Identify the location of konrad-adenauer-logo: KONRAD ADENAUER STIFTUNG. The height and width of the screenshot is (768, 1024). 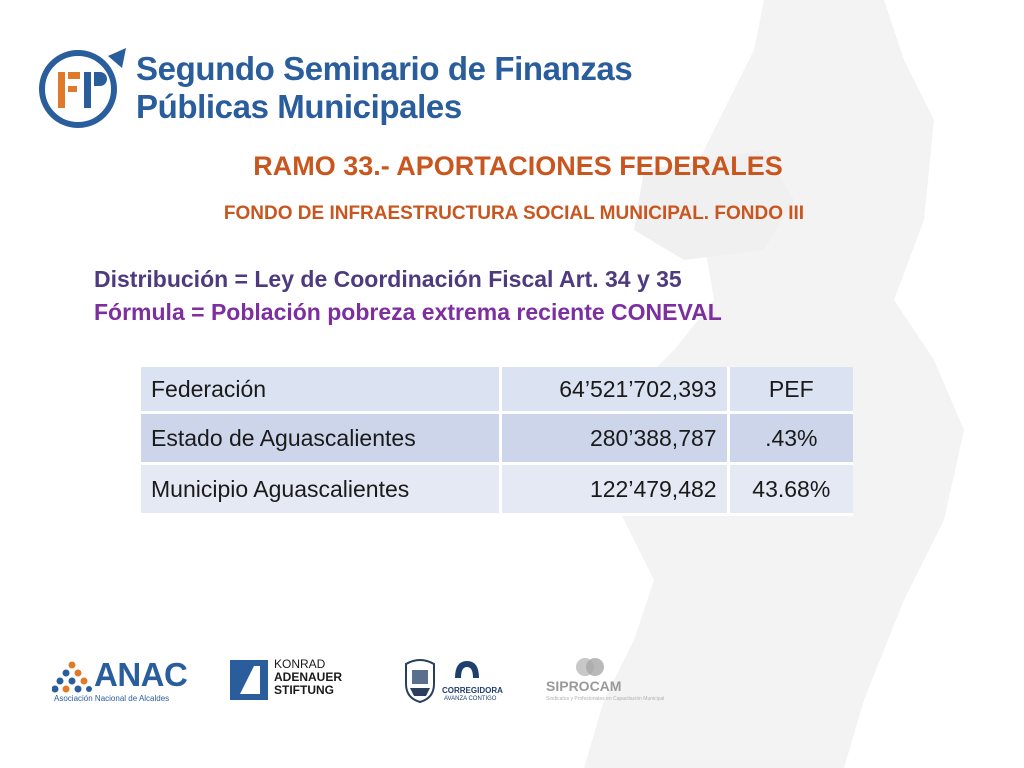
(300, 681).